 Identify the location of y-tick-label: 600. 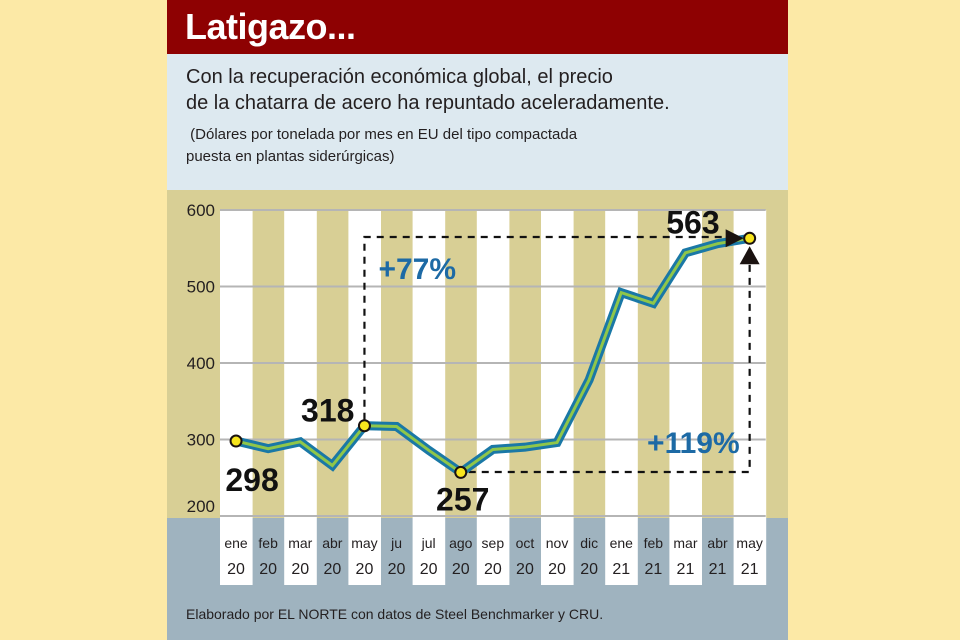
(201, 210).